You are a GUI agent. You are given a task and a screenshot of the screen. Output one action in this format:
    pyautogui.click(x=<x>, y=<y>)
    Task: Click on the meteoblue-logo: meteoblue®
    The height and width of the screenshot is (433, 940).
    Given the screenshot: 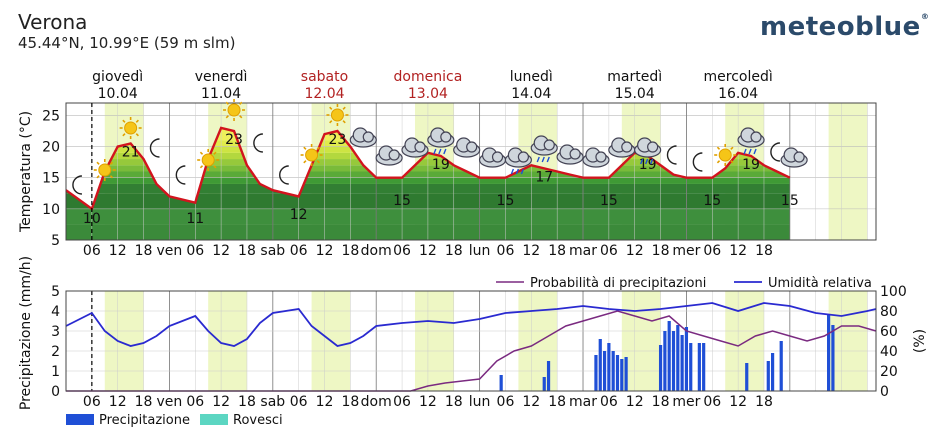 What is the action you would take?
    pyautogui.click(x=844, y=27)
    